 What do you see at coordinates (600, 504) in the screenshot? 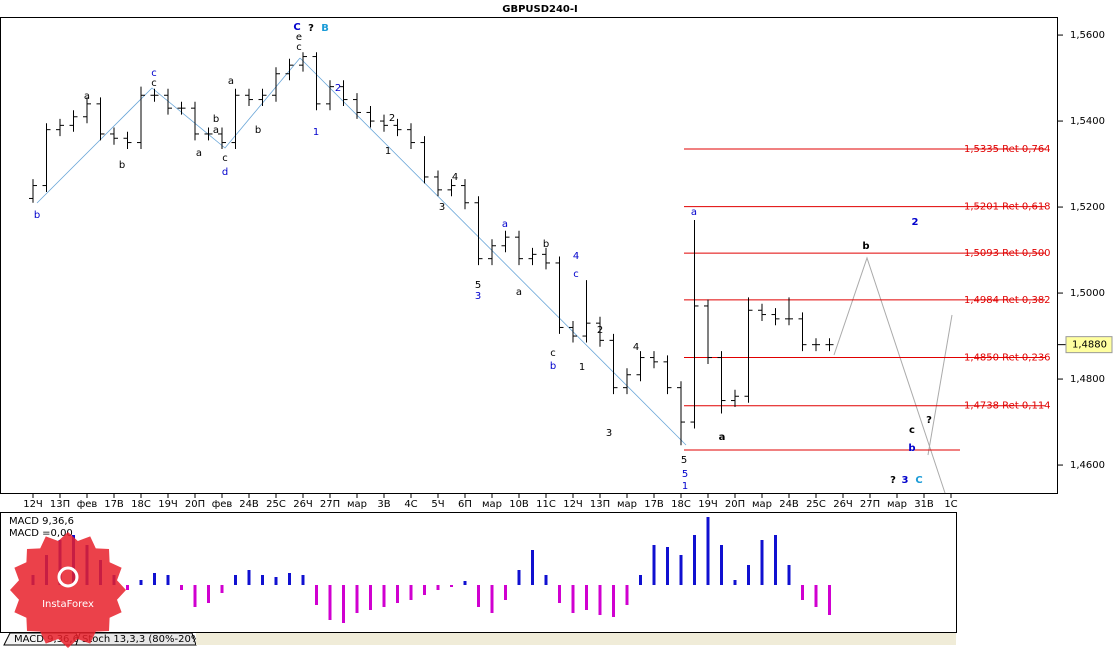
I see `x-tick-label: 13П` at bounding box center [600, 504].